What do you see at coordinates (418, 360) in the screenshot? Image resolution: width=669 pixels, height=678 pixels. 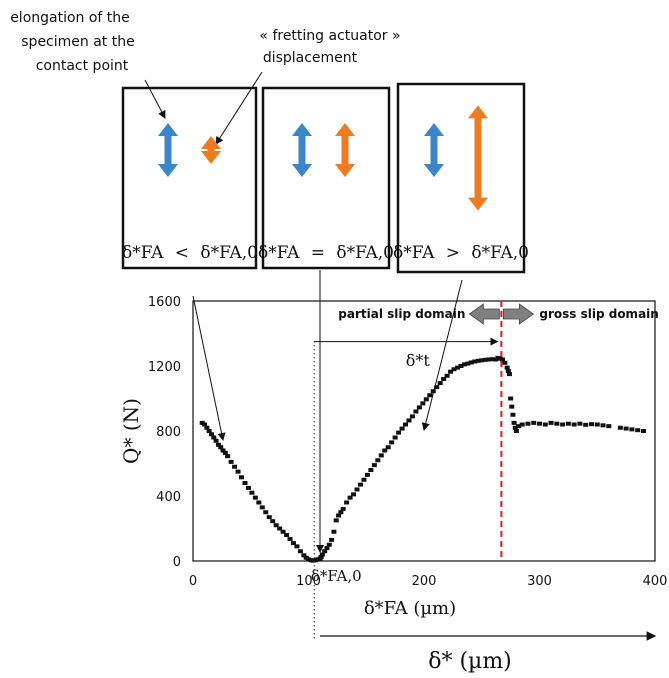 I see `delta-t-label: δ*t` at bounding box center [418, 360].